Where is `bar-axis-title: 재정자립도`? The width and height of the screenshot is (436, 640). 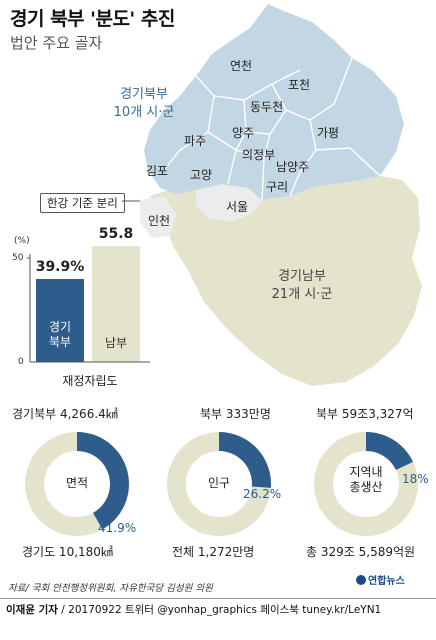
bar-axis-title: 재정자립도 is located at coordinates (90, 381).